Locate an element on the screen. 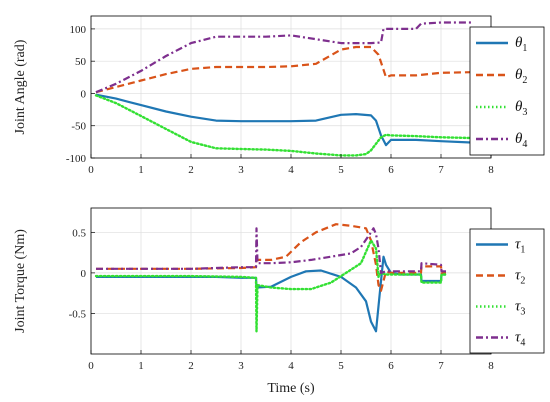 This screenshot has height=402, width=550. legend-label-1: θ1 is located at coordinates (521, 44).